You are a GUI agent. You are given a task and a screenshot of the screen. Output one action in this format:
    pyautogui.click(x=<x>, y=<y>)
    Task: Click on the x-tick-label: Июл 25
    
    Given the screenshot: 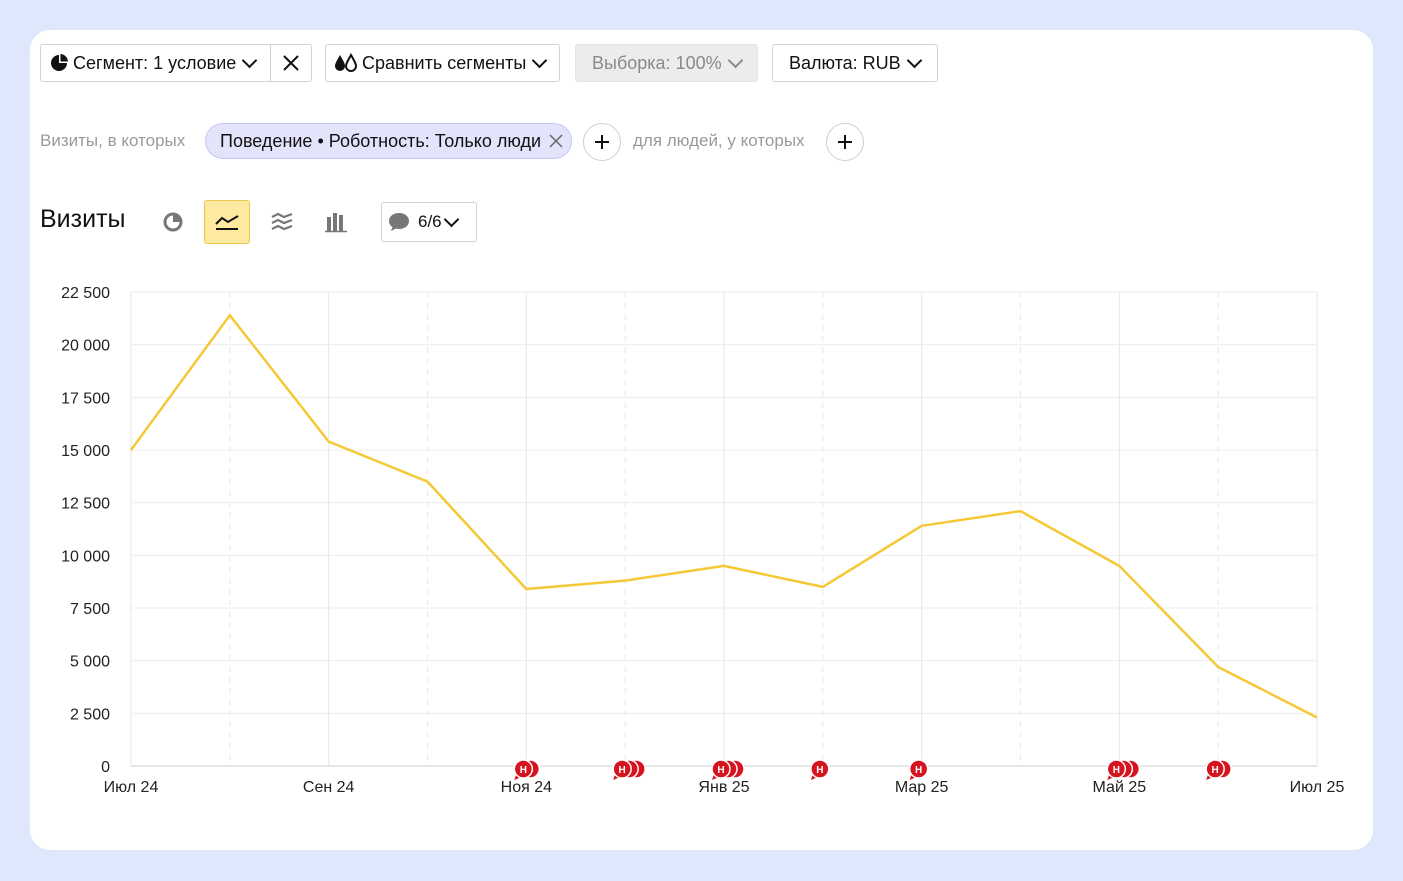 What is the action you would take?
    pyautogui.click(x=1317, y=787)
    